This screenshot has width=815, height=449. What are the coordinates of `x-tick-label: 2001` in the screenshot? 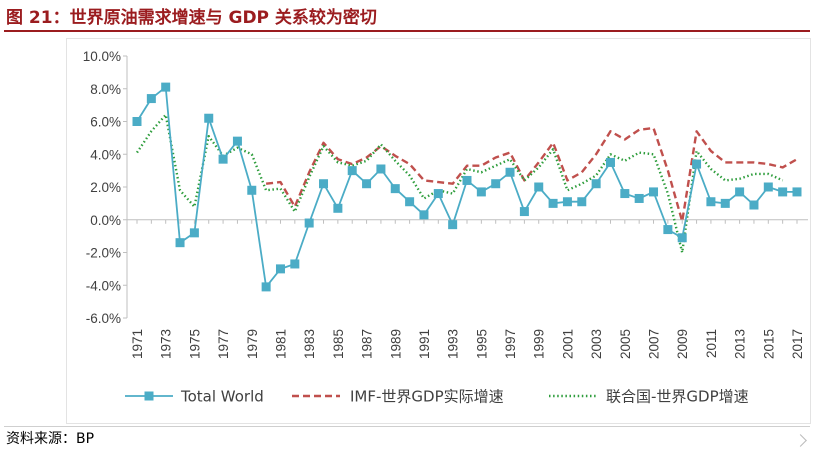 It's located at (567, 344).